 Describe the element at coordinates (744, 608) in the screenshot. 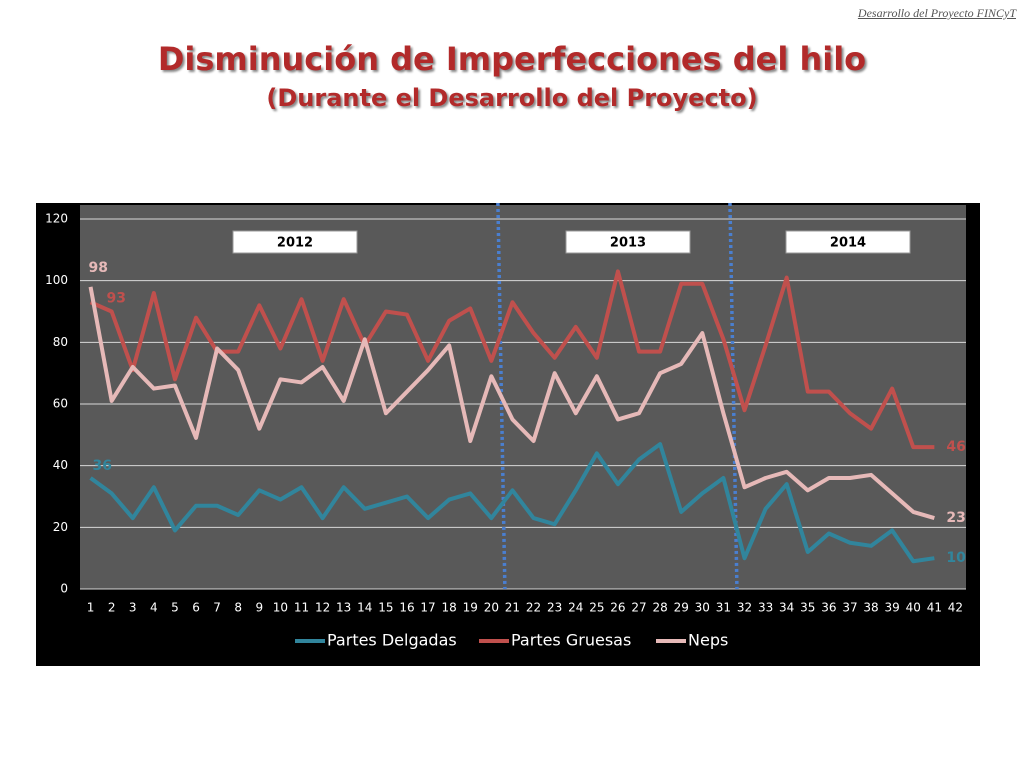

I see `x-tick-label: 32` at that location.